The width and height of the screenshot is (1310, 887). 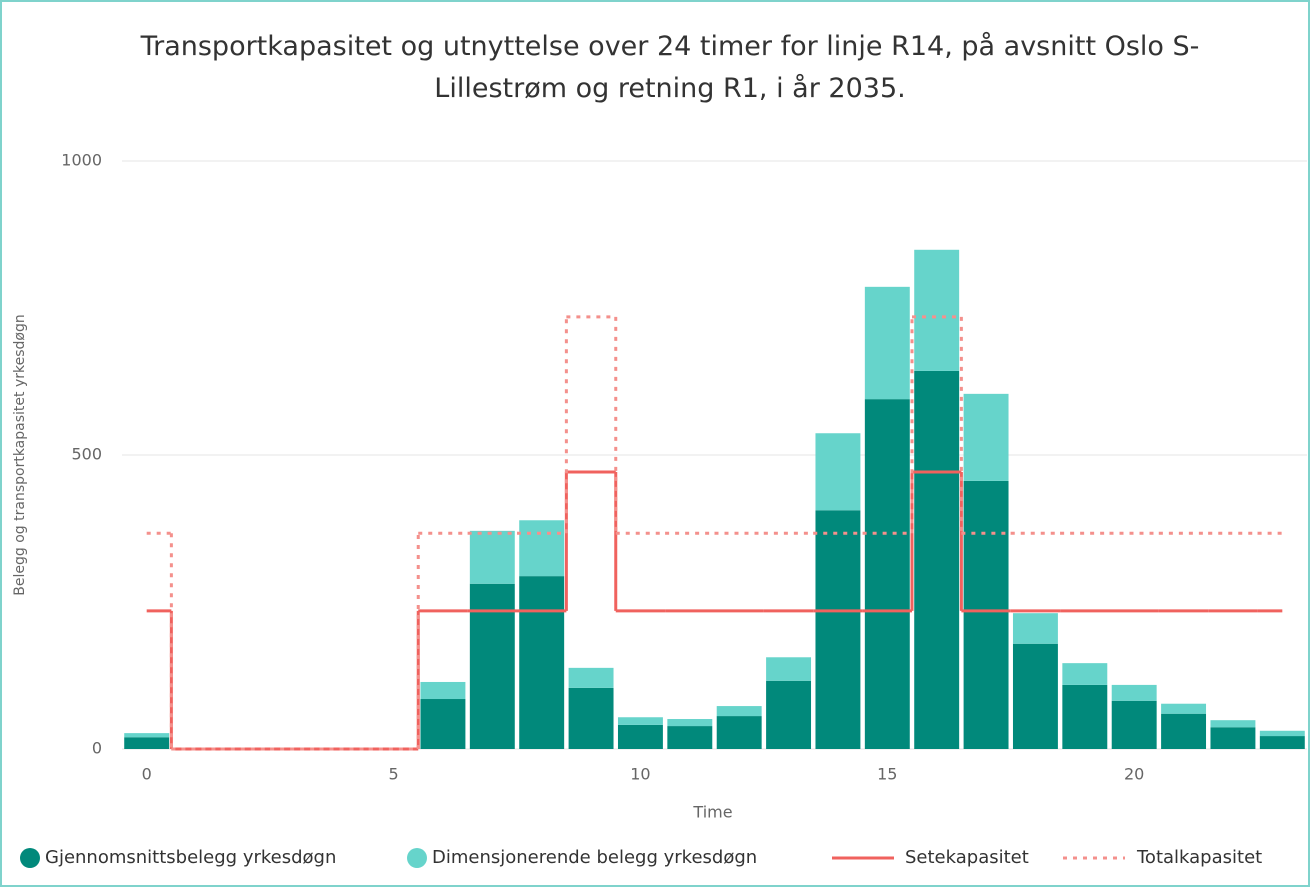 I want to click on legend-label: Totalkapasitet, so click(x=1199, y=857).